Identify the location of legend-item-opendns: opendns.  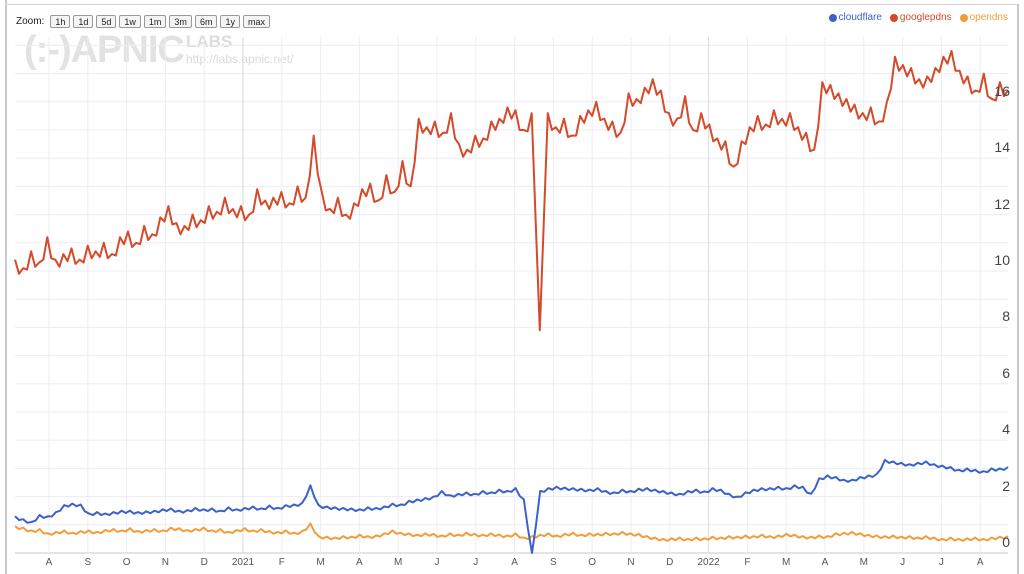
(983, 17).